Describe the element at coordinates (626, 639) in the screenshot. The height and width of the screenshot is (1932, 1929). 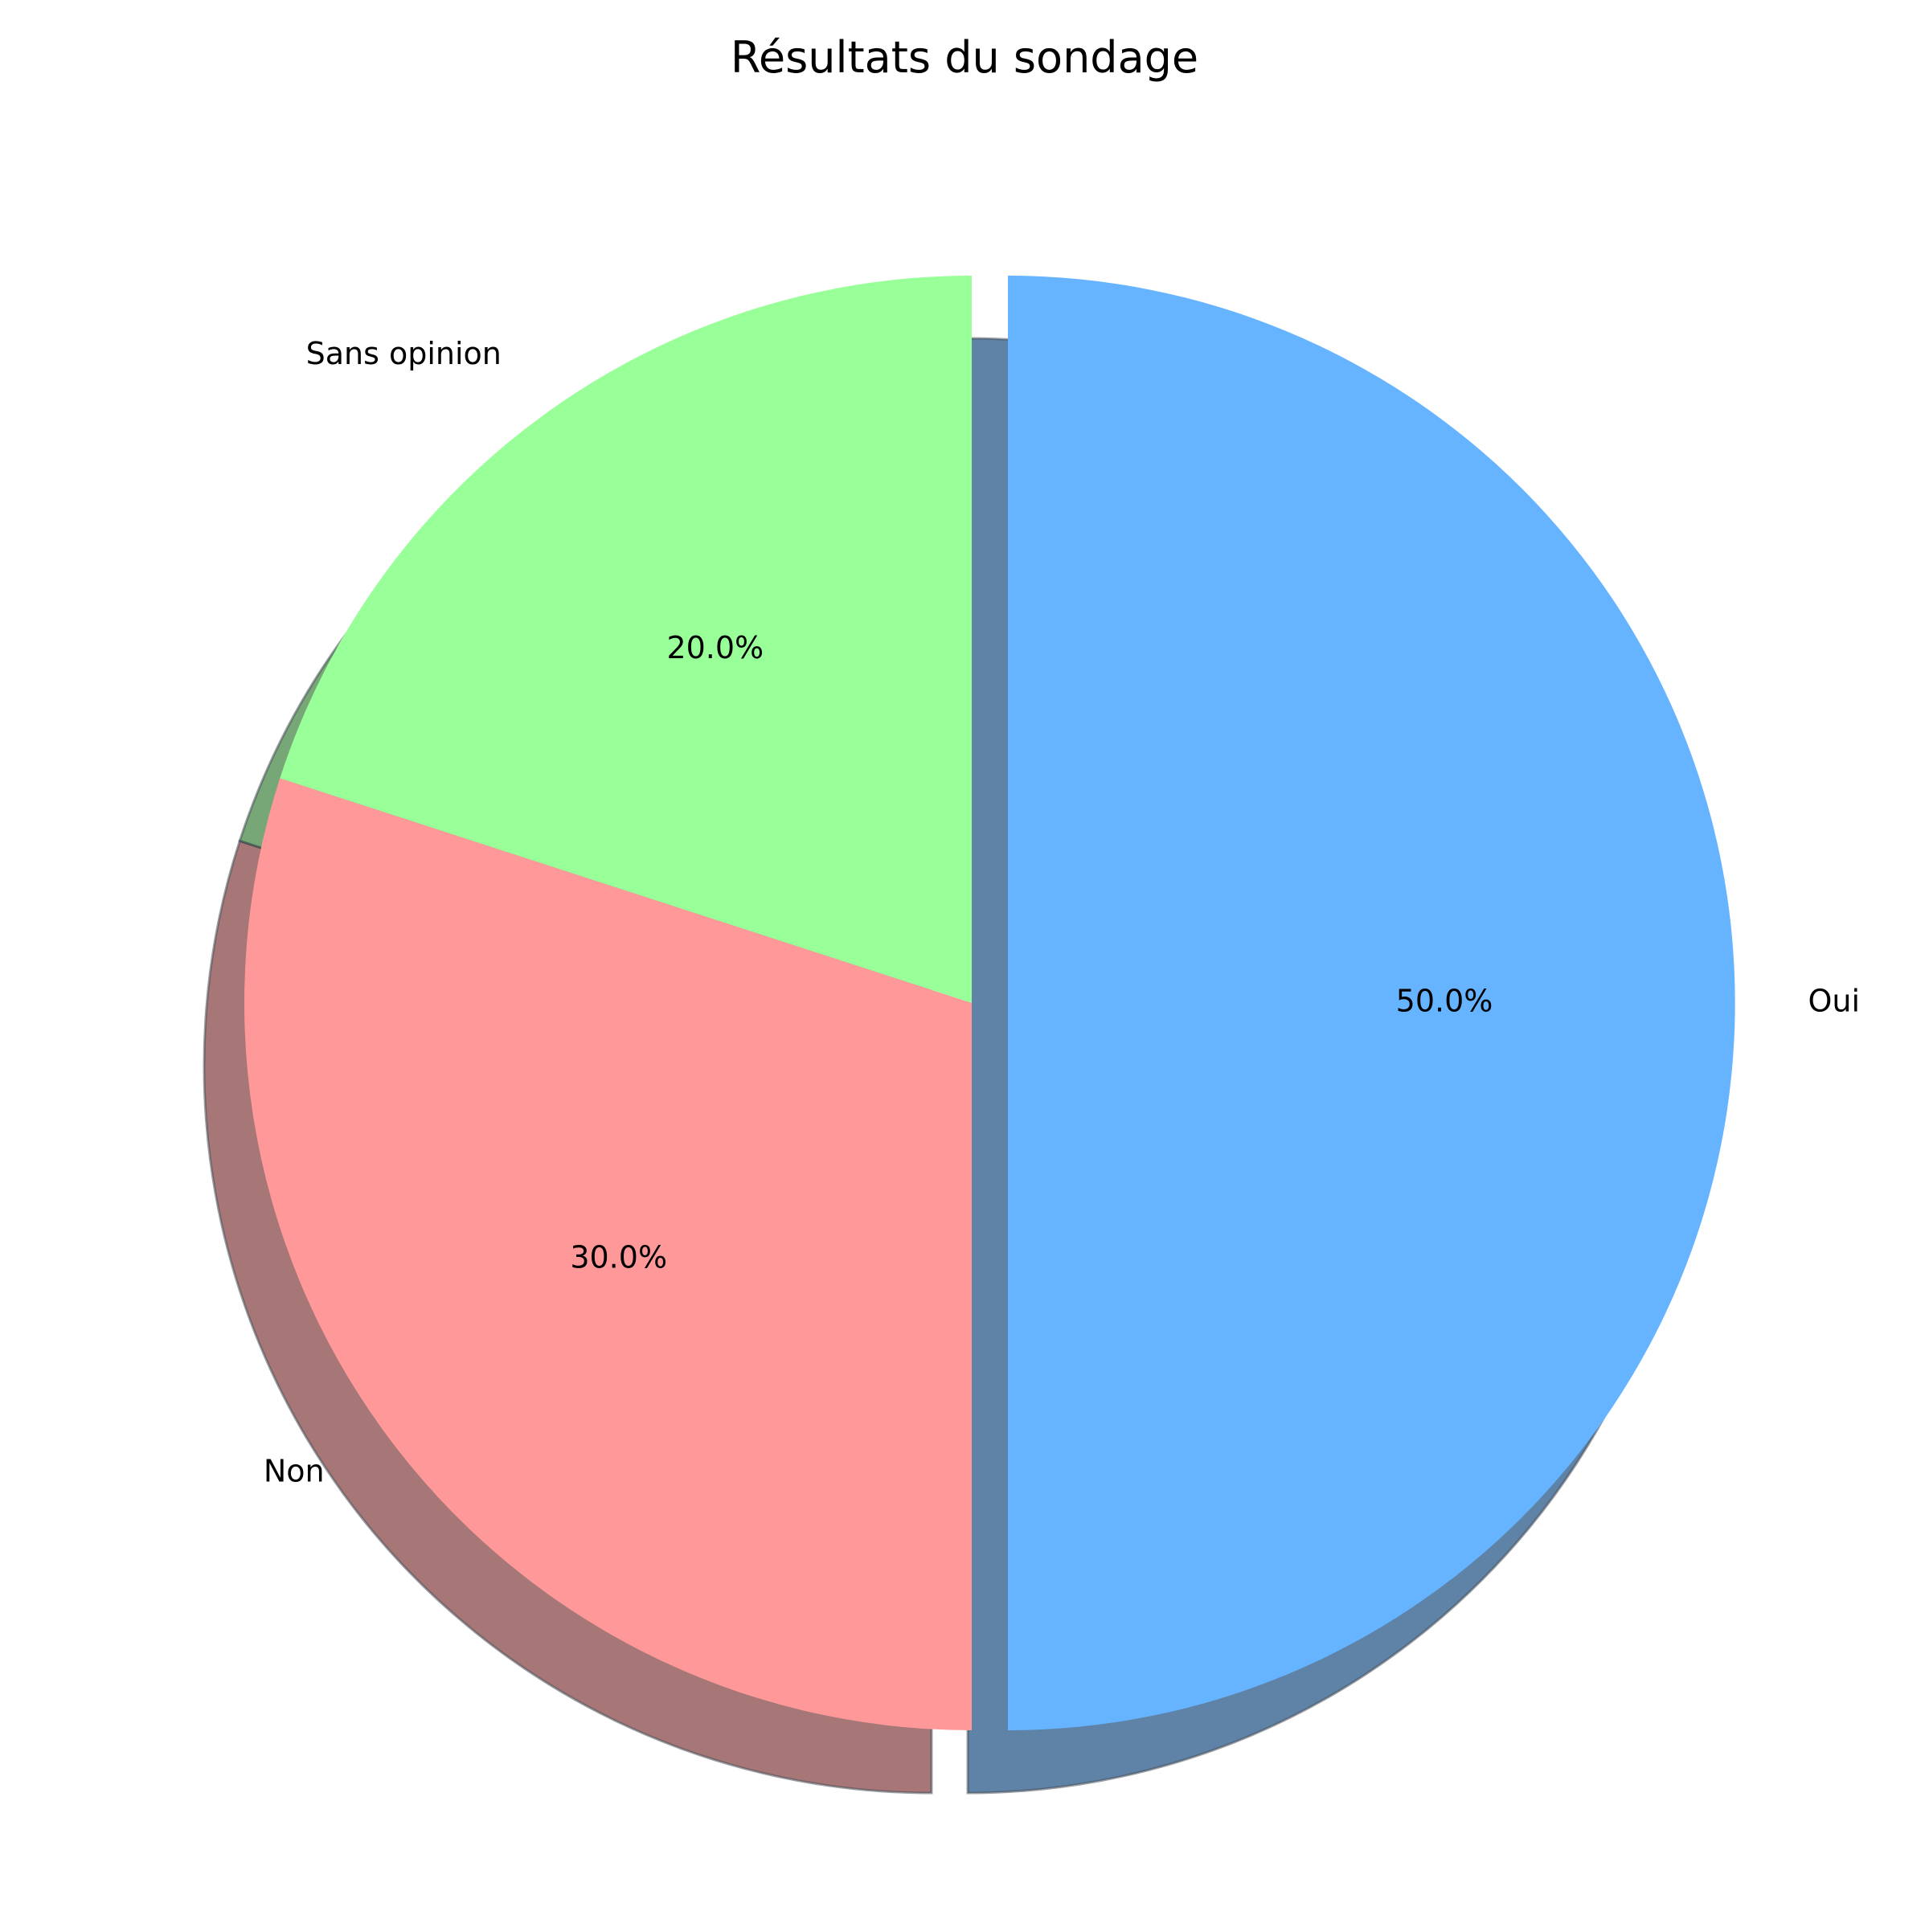
I see `pie-slice-sans-opinion` at that location.